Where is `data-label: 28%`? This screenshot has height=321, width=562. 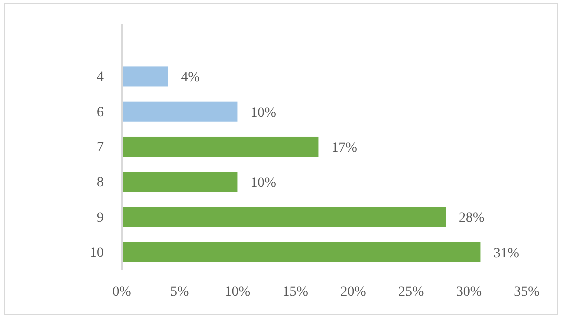 data-label: 28% is located at coordinates (472, 218).